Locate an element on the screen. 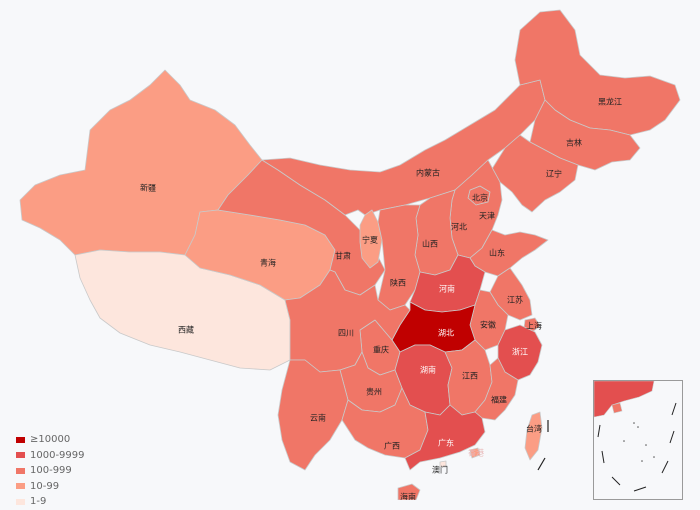 The width and height of the screenshot is (700, 510). province-guangdong is located at coordinates (445, 437).